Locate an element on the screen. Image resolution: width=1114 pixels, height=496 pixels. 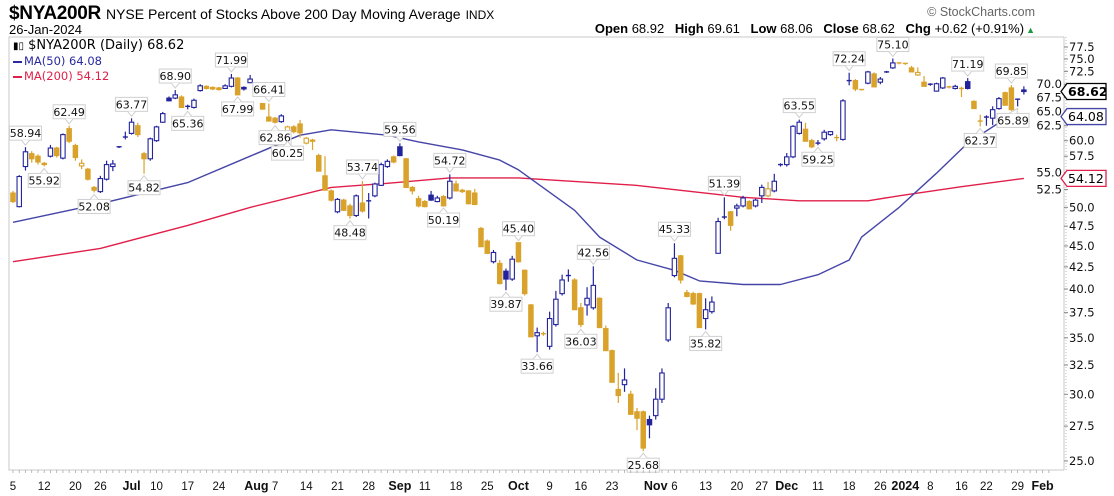
last-value-marker-price: 68.62 is located at coordinates (1084, 91).